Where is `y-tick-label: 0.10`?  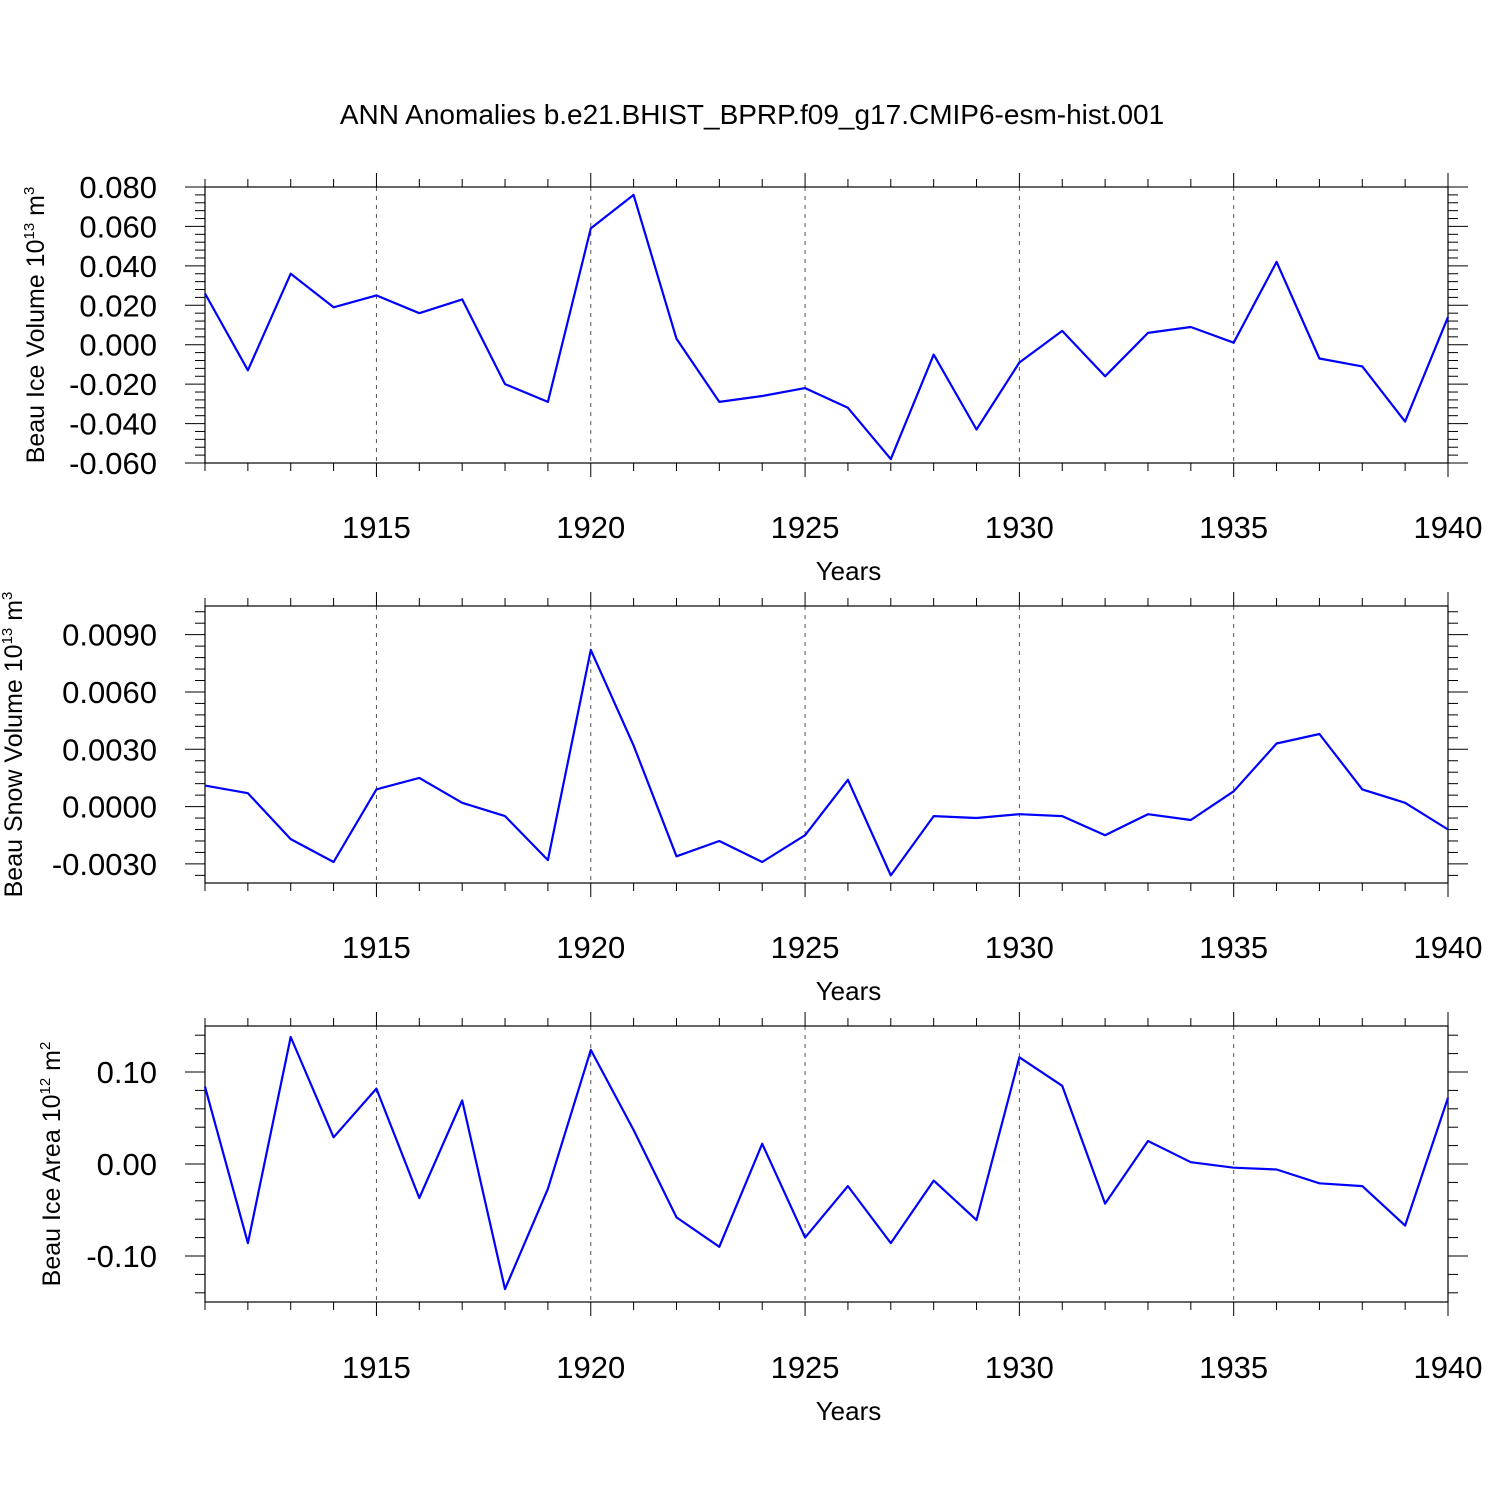 y-tick-label: 0.10 is located at coordinates (127, 1072).